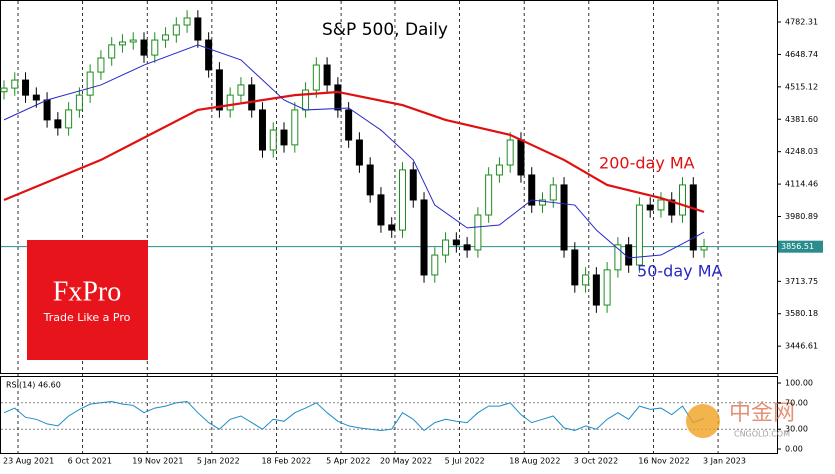  I want to click on x-tick-label: 6 Oct 2021, so click(90, 461).